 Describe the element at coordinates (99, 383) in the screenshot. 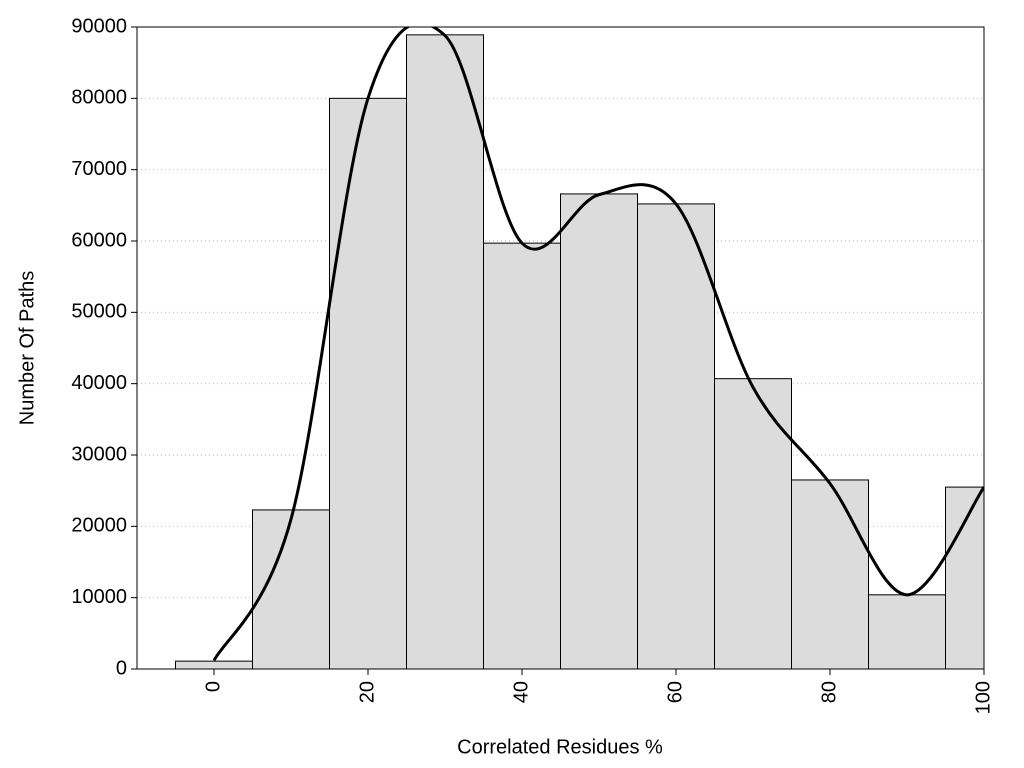

I see `y-tick-label: 40000` at that location.